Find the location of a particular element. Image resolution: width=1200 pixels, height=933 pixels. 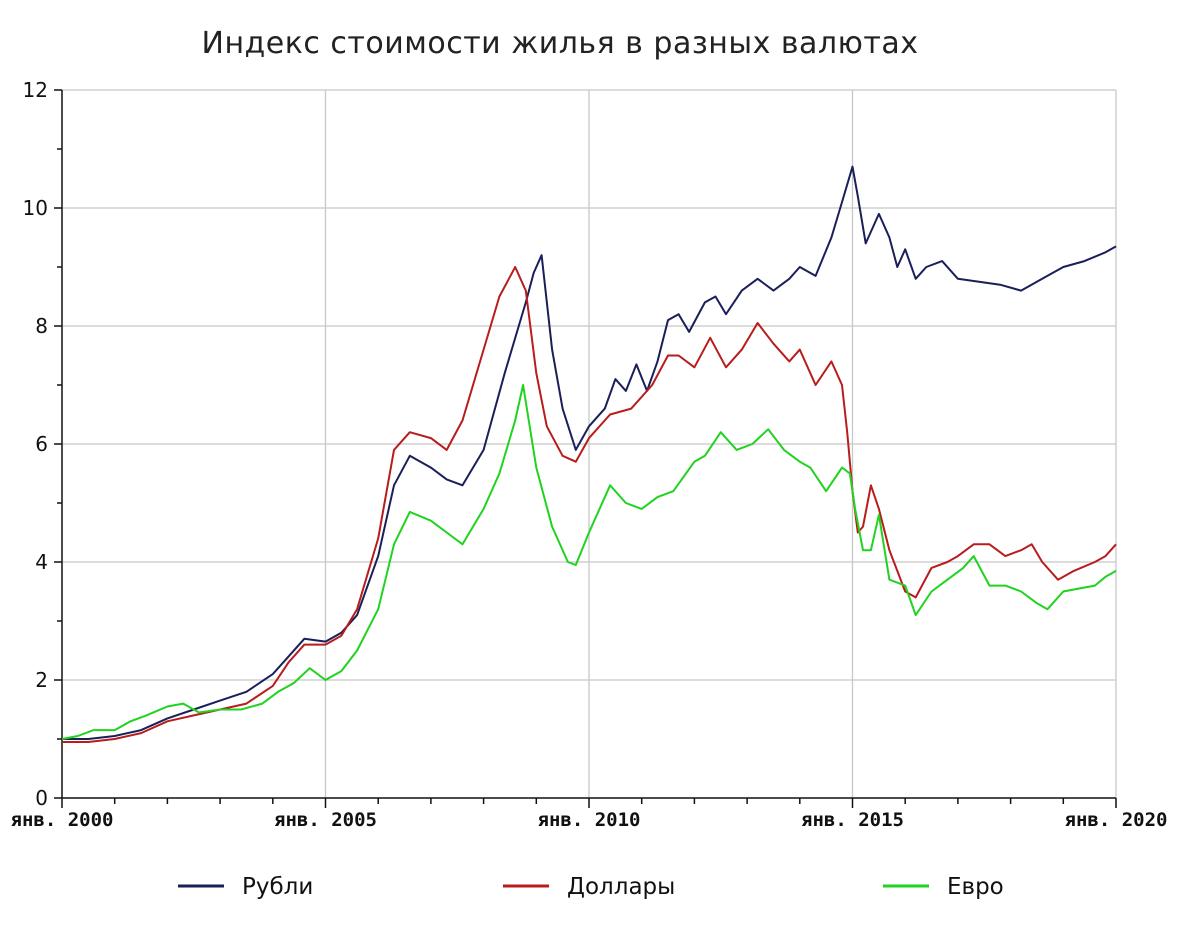

y-tick-label: 4 is located at coordinates (41, 562).